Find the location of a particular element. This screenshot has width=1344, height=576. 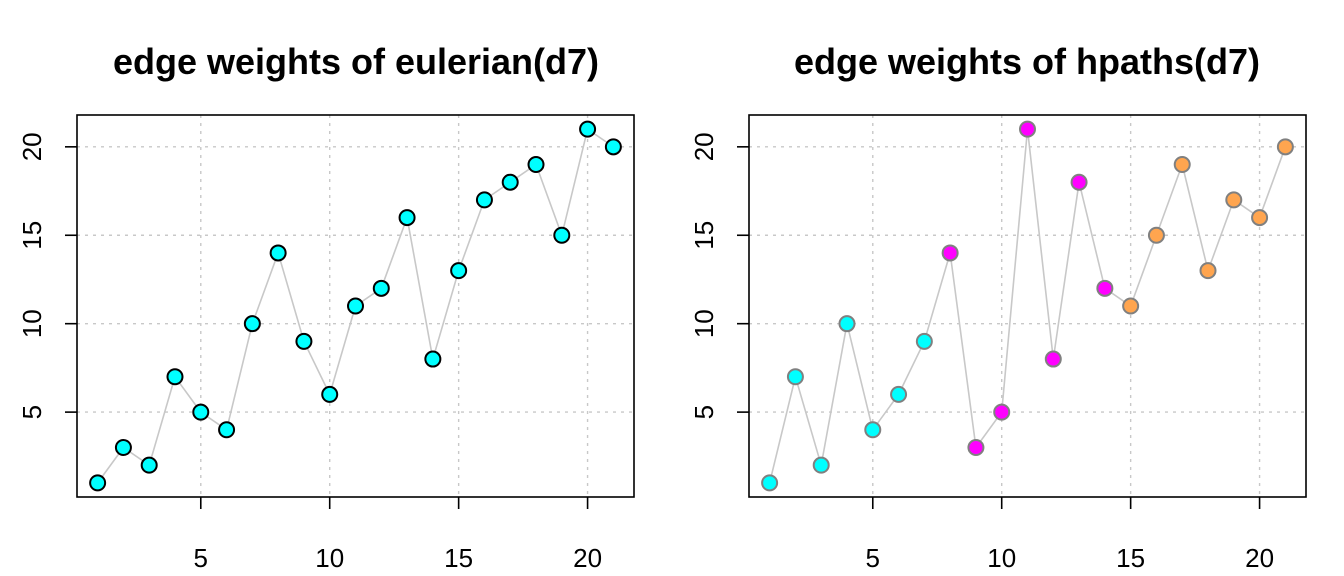

left-y-tick-label-5: 5 is located at coordinates (32, 412).